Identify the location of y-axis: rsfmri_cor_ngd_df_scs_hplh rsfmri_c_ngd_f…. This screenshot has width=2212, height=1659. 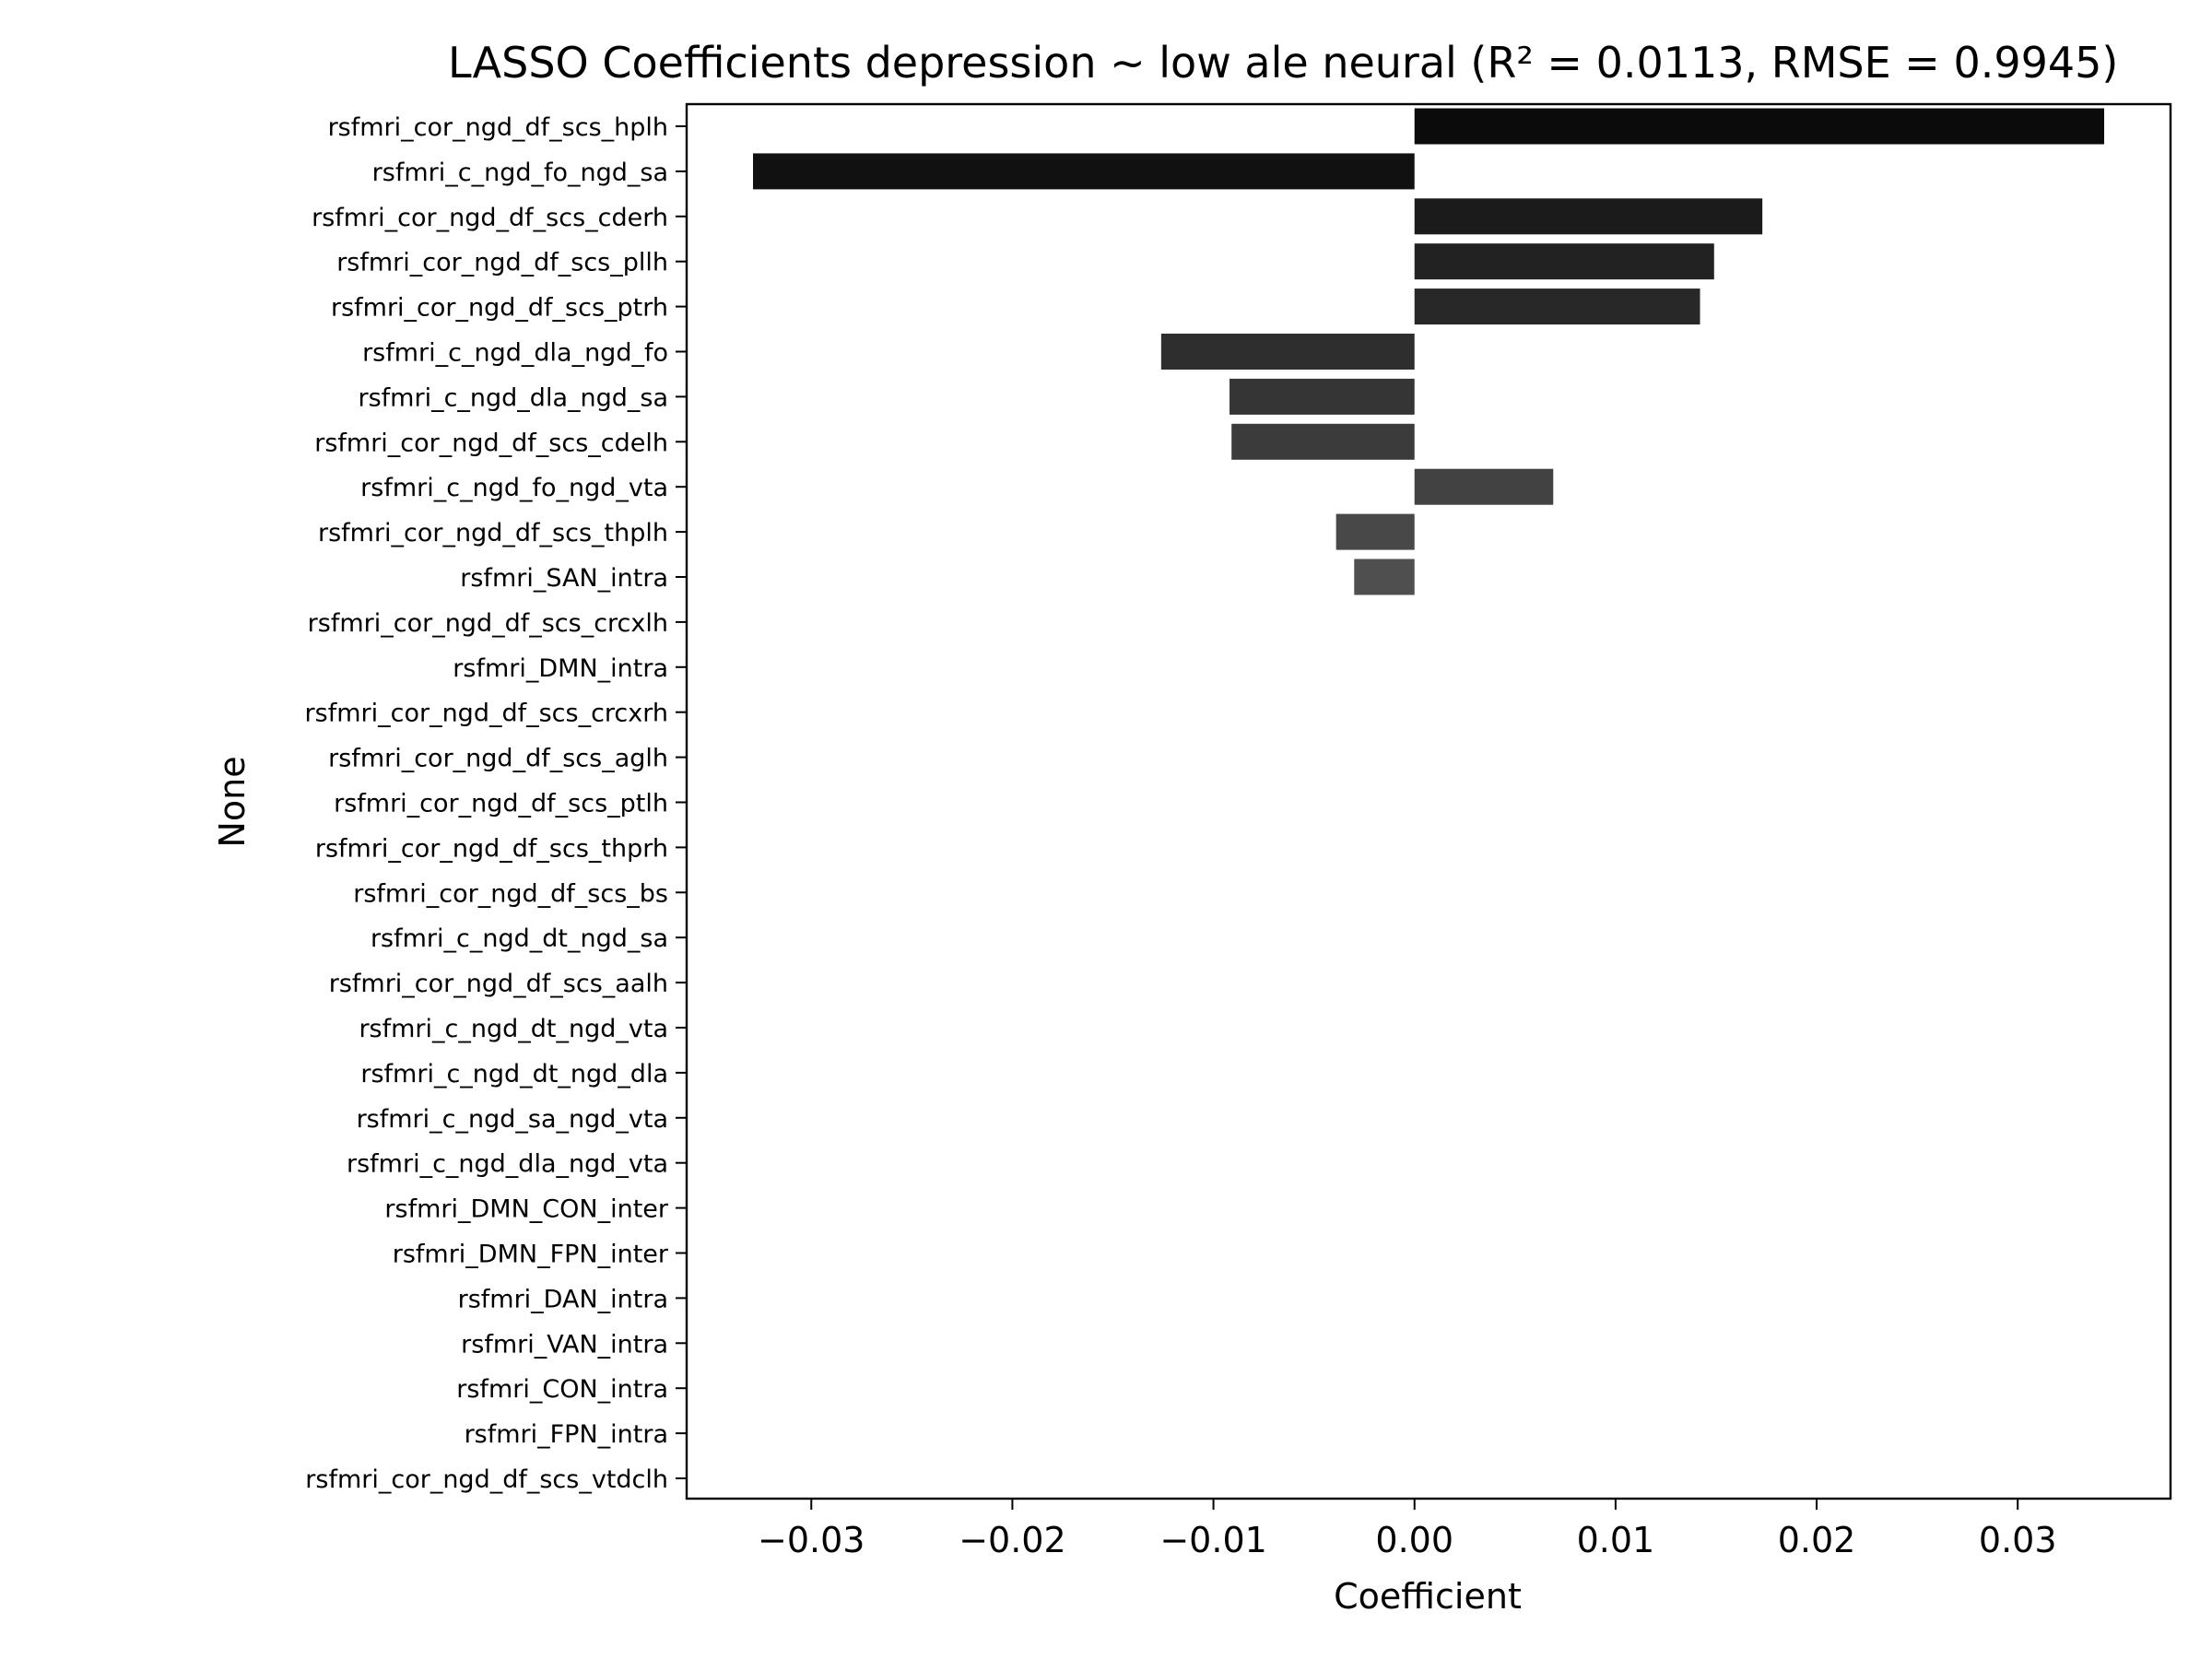
(496, 803).